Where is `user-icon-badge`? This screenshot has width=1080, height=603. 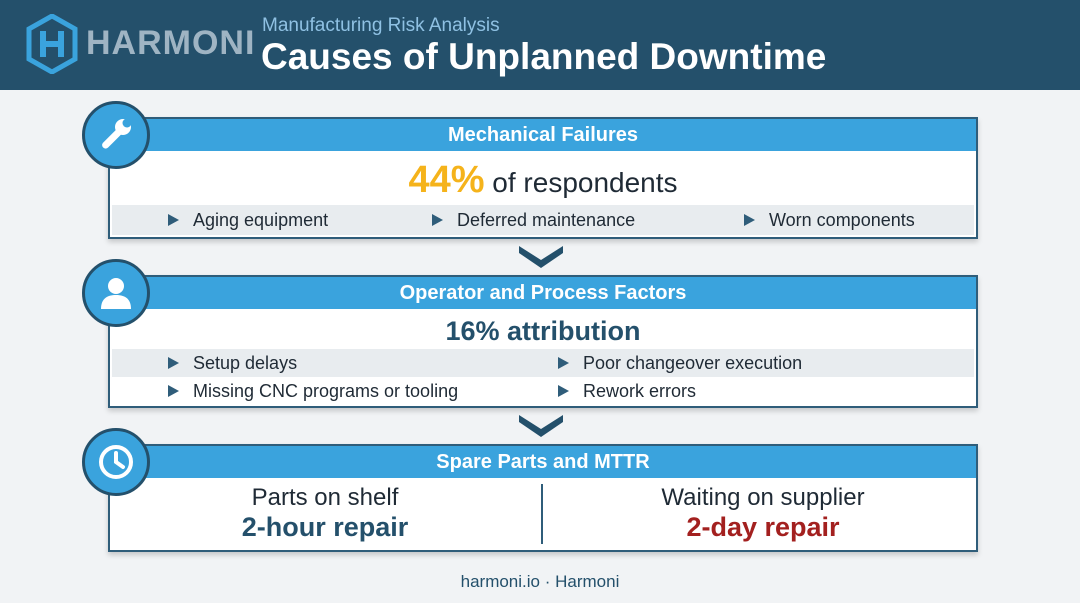
user-icon-badge is located at coordinates (116, 293).